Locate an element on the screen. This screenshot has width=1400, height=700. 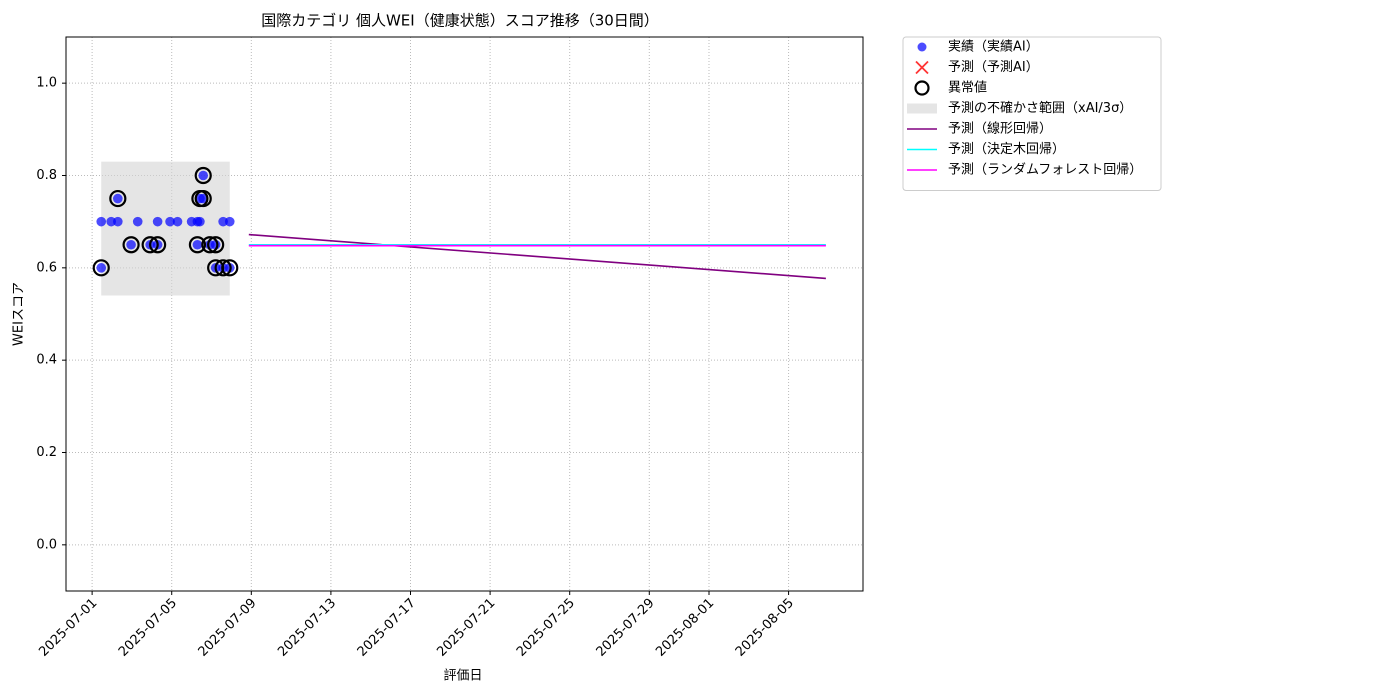
legend-label: 実績（実績AI） is located at coordinates (993, 47).